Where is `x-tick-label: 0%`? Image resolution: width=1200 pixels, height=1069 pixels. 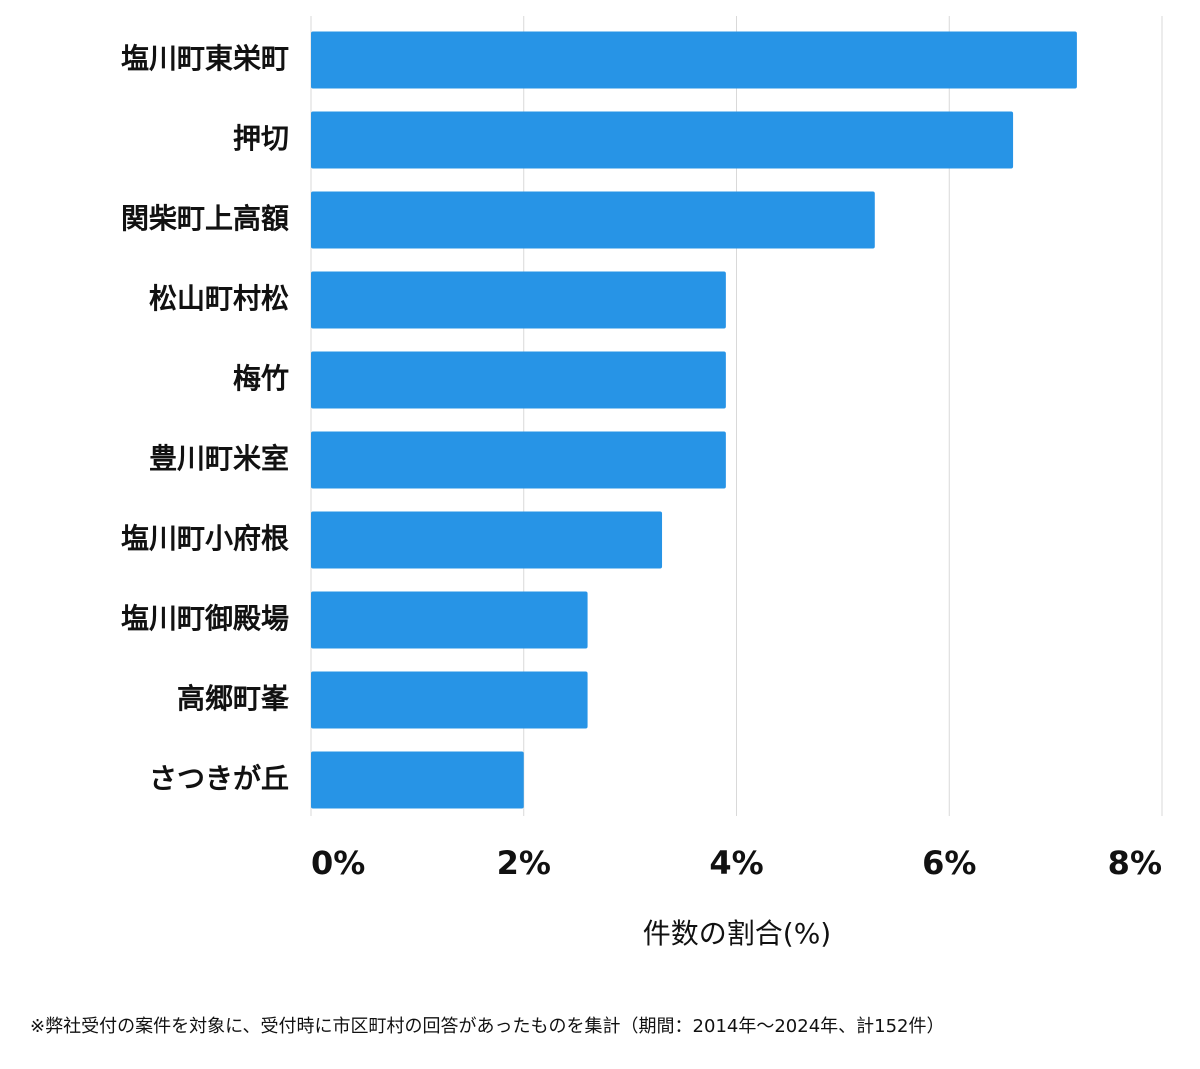 x-tick-label: 0% is located at coordinates (338, 863).